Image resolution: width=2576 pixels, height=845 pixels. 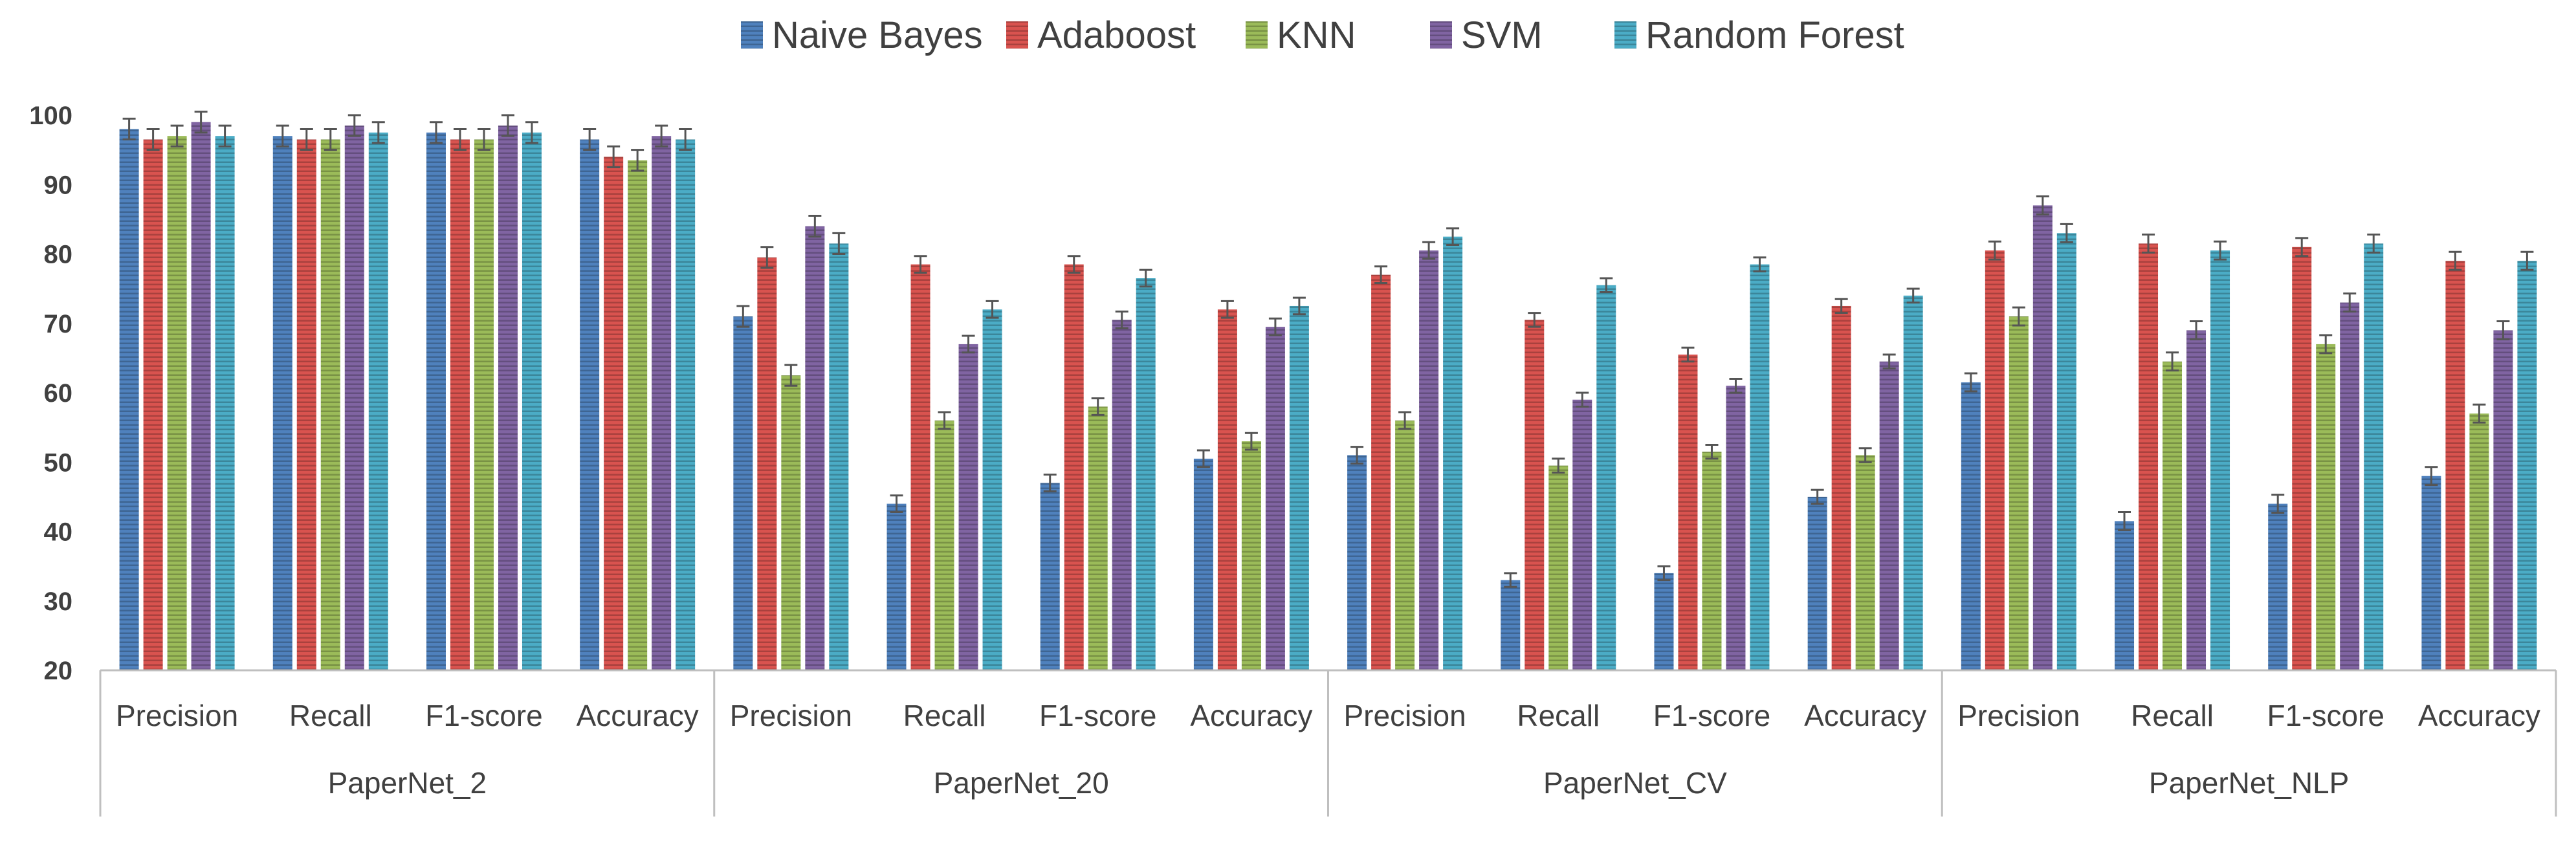 What do you see at coordinates (862, 35) in the screenshot?
I see `legend-item-naive-bayes: Naive Bayes` at bounding box center [862, 35].